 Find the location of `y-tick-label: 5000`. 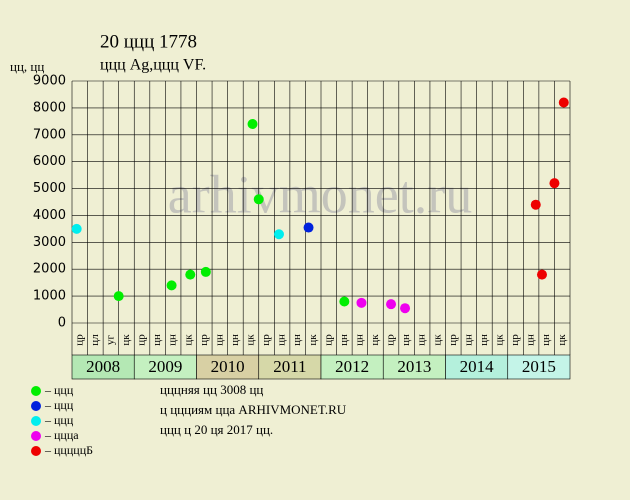

y-tick-label: 5000 is located at coordinates (49, 188).